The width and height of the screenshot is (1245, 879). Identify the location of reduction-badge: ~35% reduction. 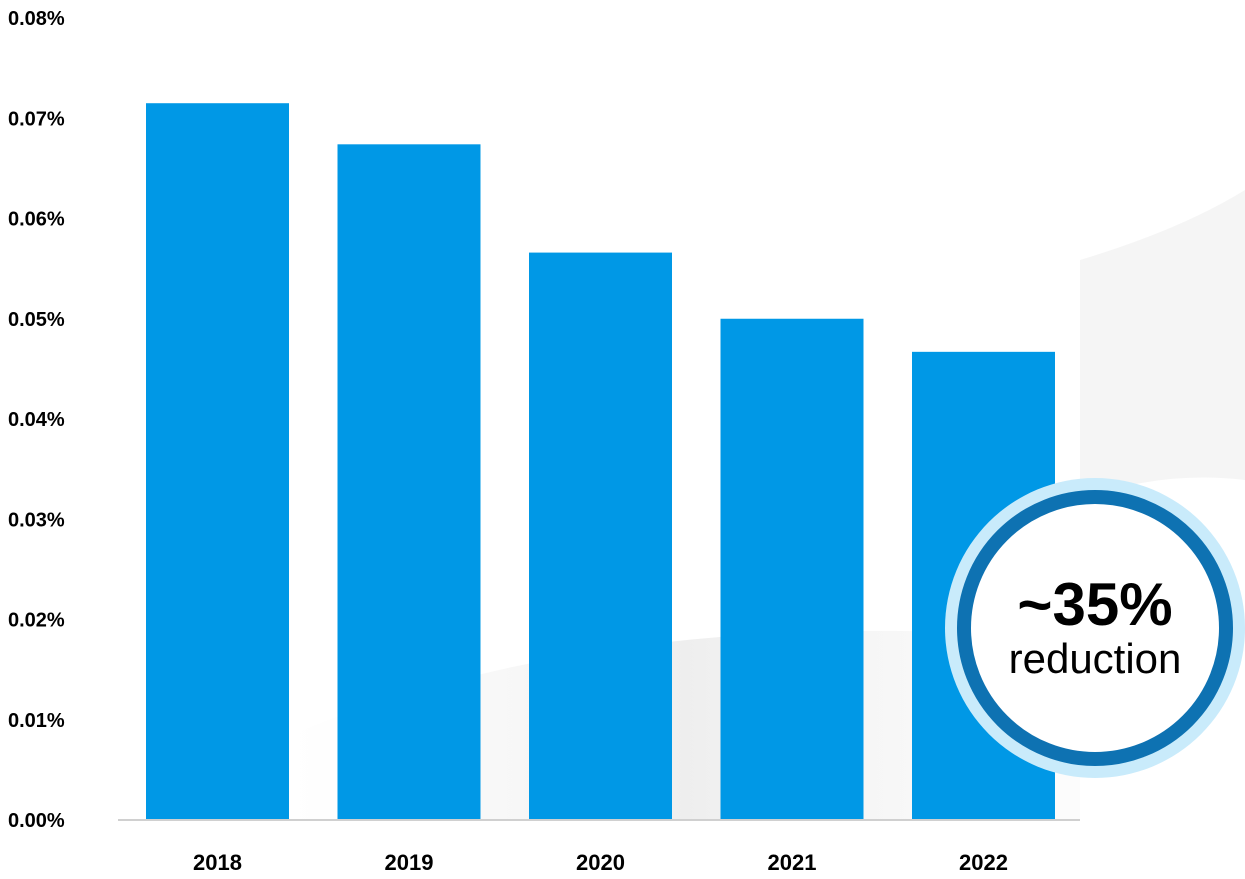
(1095, 628).